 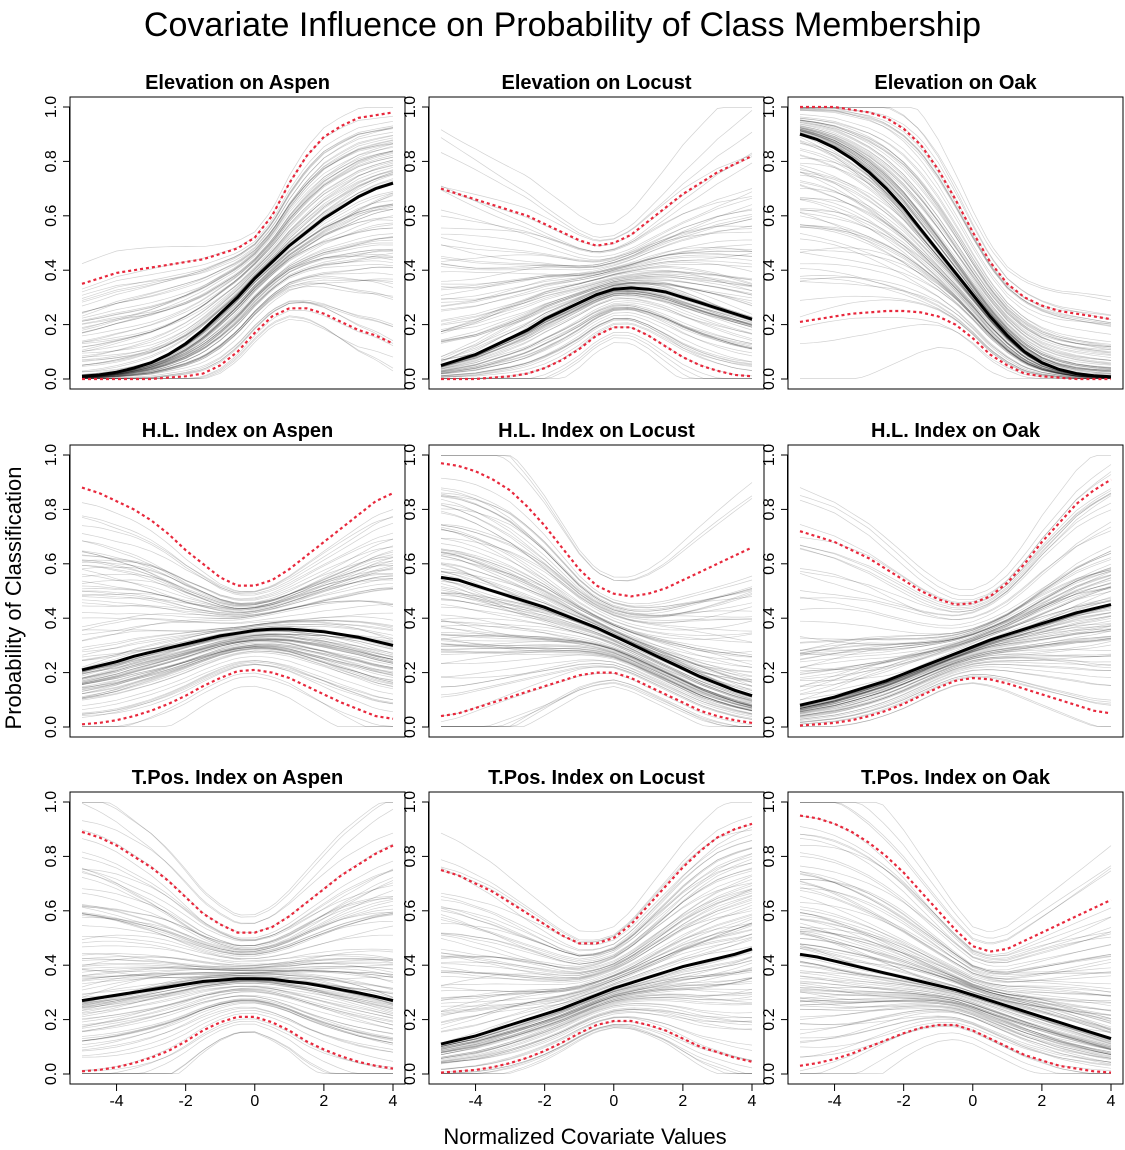 What do you see at coordinates (116, 1101) in the screenshot?
I see `x-tick-label: -4` at bounding box center [116, 1101].